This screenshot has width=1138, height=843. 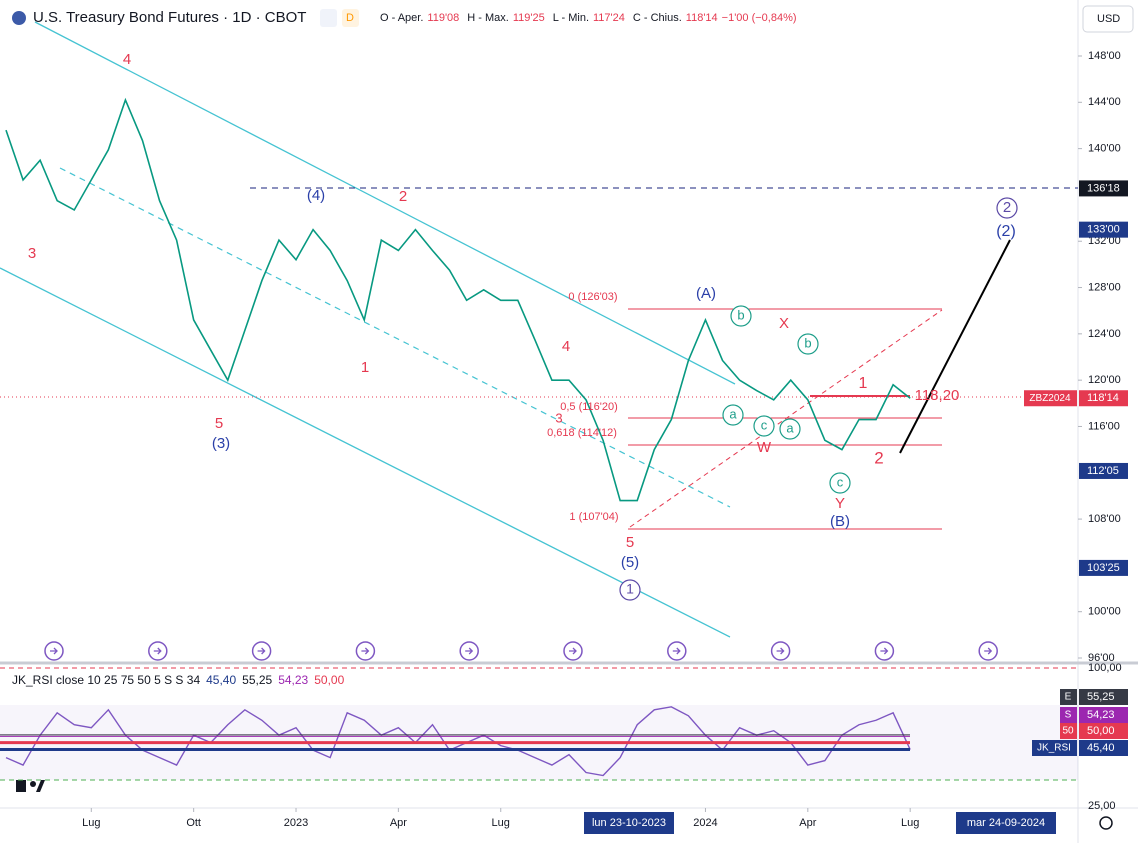 What do you see at coordinates (1101, 658) in the screenshot?
I see `y-tick-label: 96'00` at bounding box center [1101, 658].